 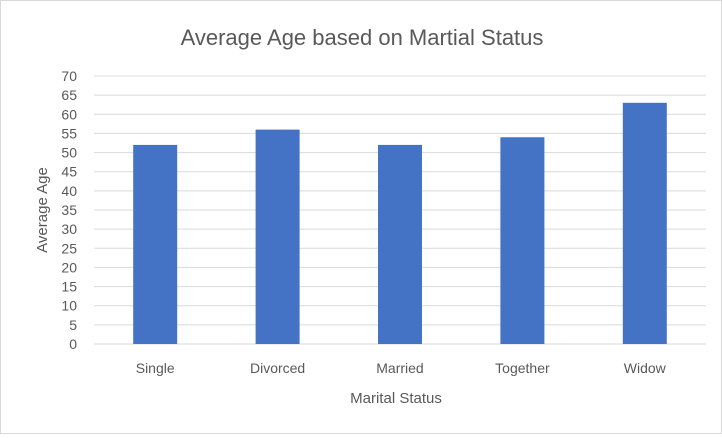 What do you see at coordinates (69, 306) in the screenshot?
I see `y-tick-label: 10` at bounding box center [69, 306].